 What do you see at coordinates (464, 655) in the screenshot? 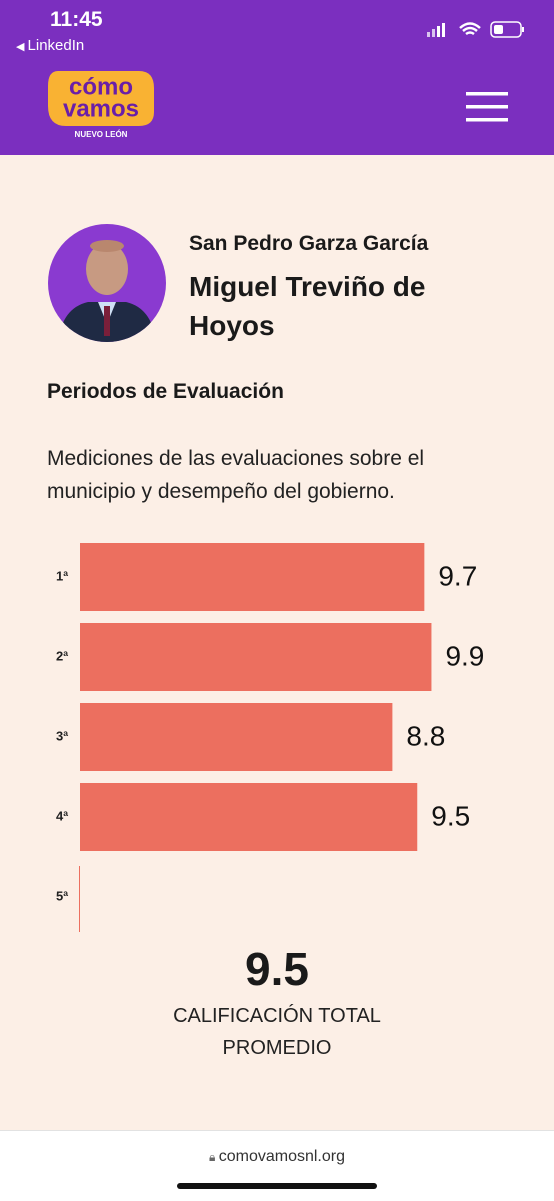
I see `value-label: 9.9` at bounding box center [464, 655].